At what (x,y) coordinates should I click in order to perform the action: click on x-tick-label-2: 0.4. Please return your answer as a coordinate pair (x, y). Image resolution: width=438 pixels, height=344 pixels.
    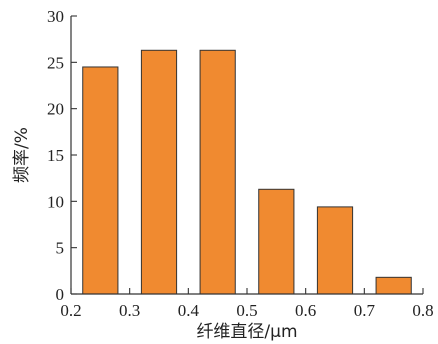
    Looking at the image, I should click on (189, 310).